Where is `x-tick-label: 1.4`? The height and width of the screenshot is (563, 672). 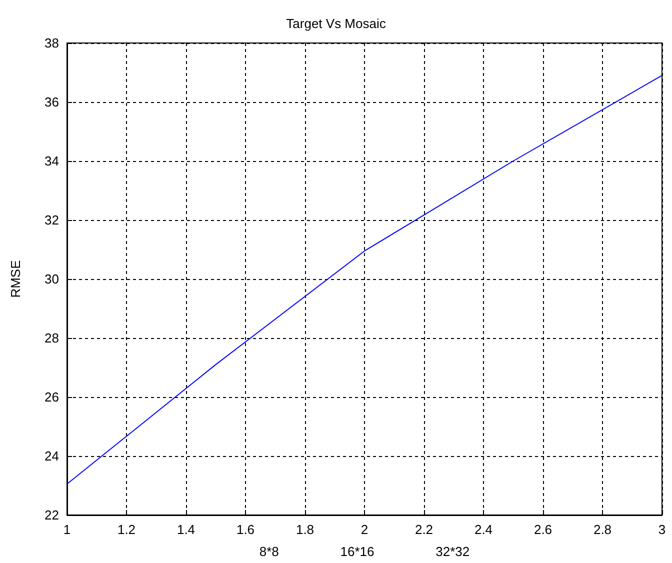
x-tick-label: 1.4 is located at coordinates (186, 529).